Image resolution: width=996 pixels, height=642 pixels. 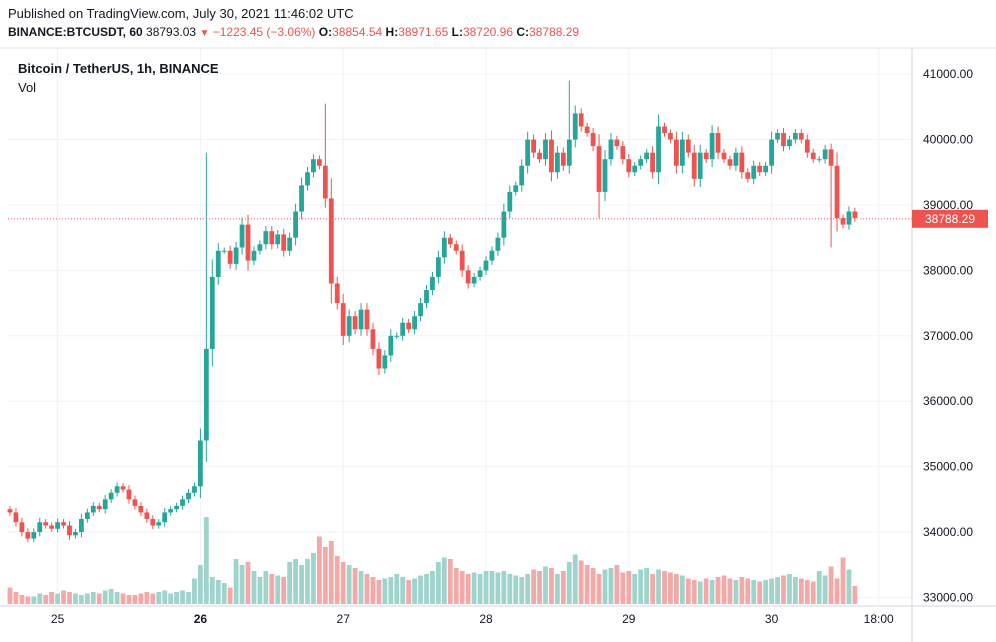 What do you see at coordinates (948, 205) in the screenshot?
I see `y-tick-label: 39000.00` at bounding box center [948, 205].